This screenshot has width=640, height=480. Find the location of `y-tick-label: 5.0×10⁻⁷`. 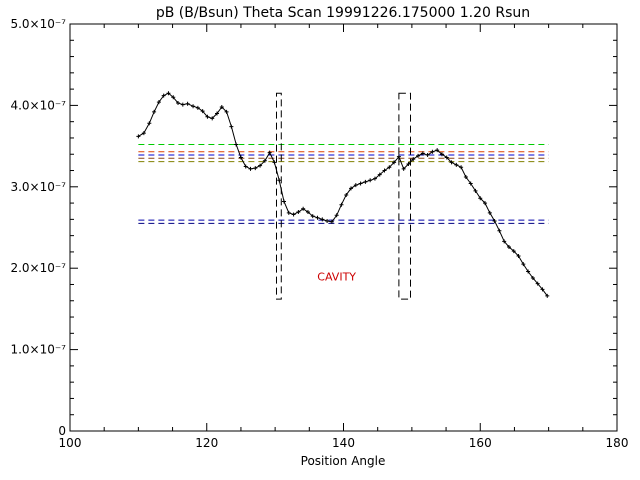

y-tick-label: 5.0×10⁻⁷ is located at coordinates (38, 24).